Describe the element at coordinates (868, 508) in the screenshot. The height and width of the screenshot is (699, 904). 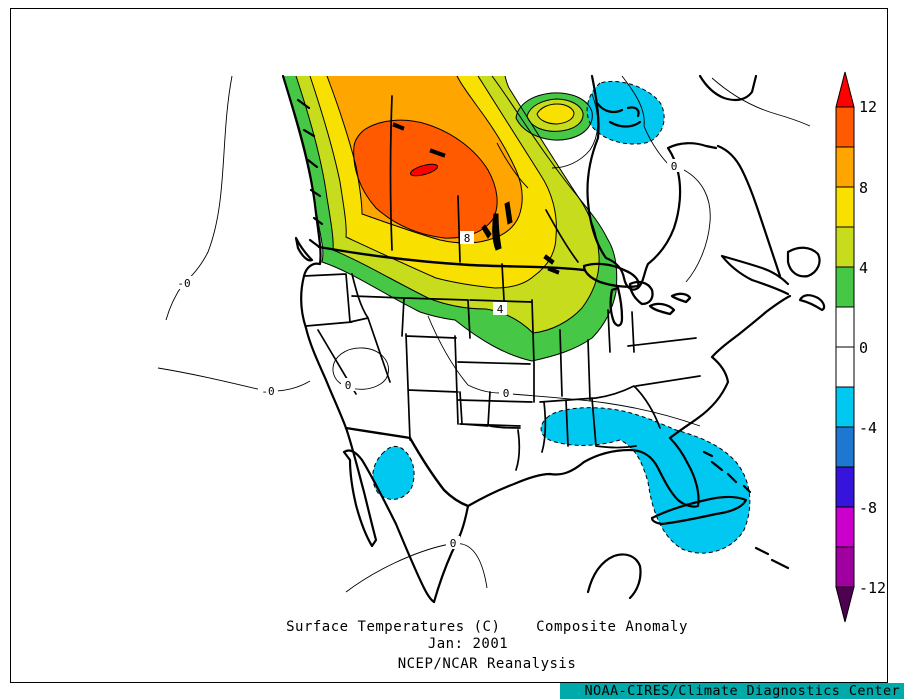
I see `colorbar-label: -8` at that location.